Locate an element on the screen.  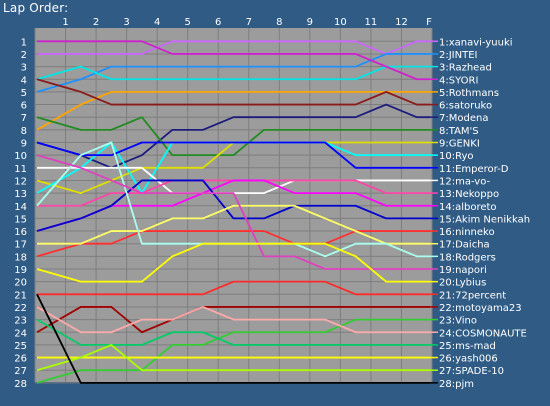
x-tick-label: 2 is located at coordinates (96, 22).